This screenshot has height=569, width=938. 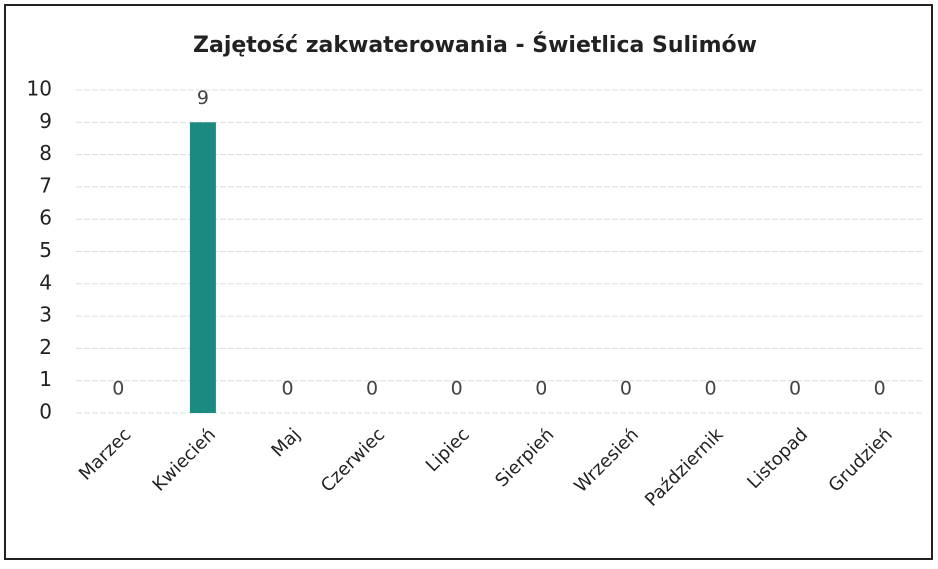 What do you see at coordinates (45, 347) in the screenshot?
I see `y-tick-label: 2` at bounding box center [45, 347].